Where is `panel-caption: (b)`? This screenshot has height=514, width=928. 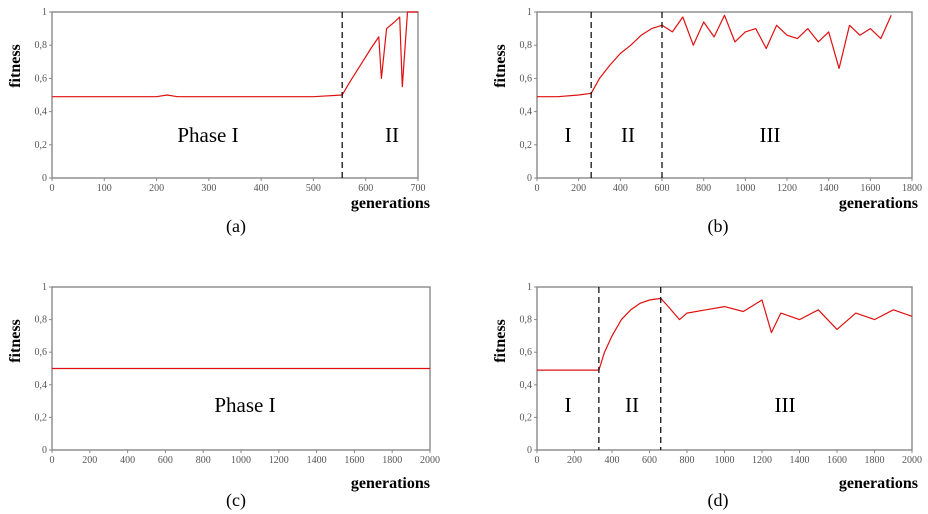
panel-caption: (b) is located at coordinates (718, 226).